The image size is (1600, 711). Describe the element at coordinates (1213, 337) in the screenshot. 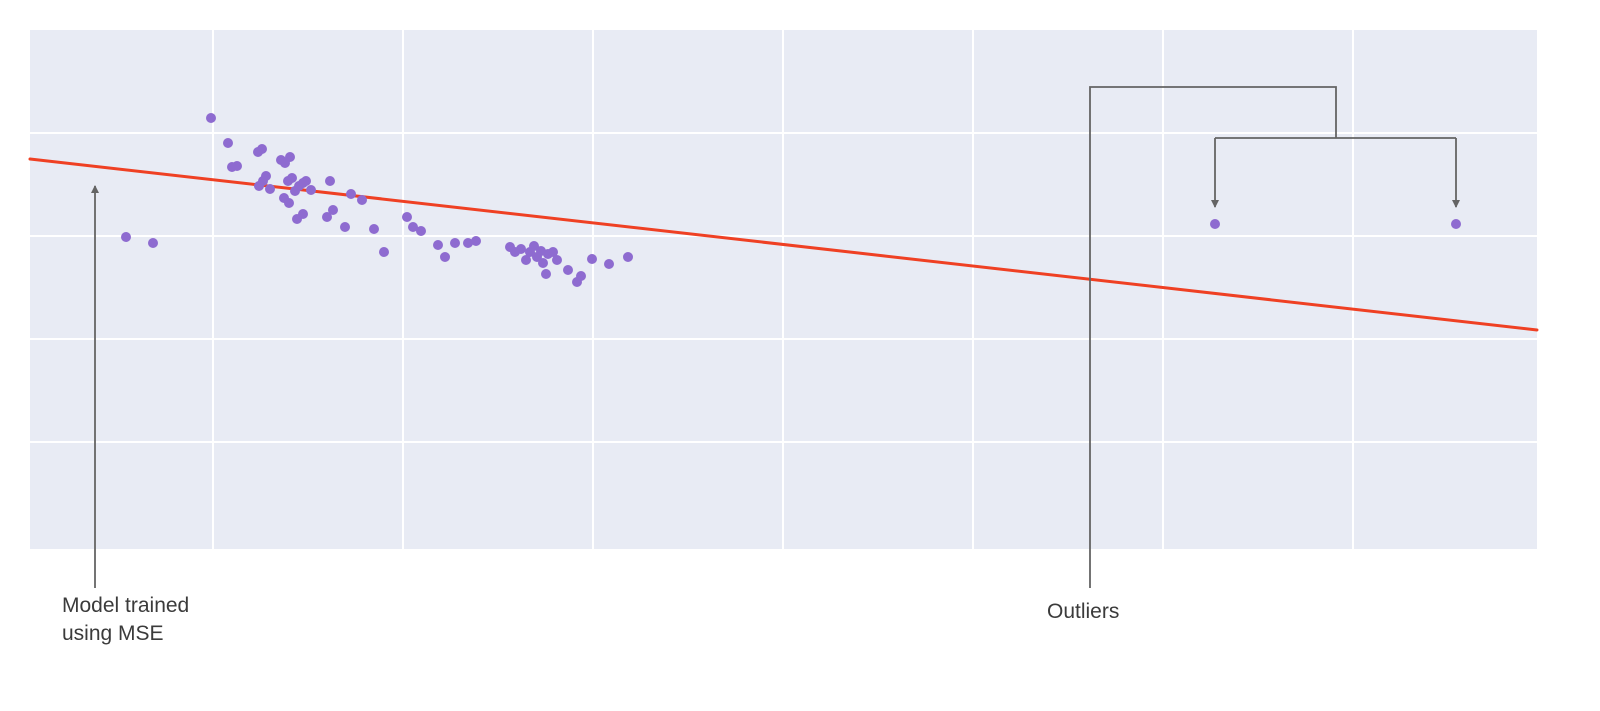

I see `outliers-annotation-stem` at that location.